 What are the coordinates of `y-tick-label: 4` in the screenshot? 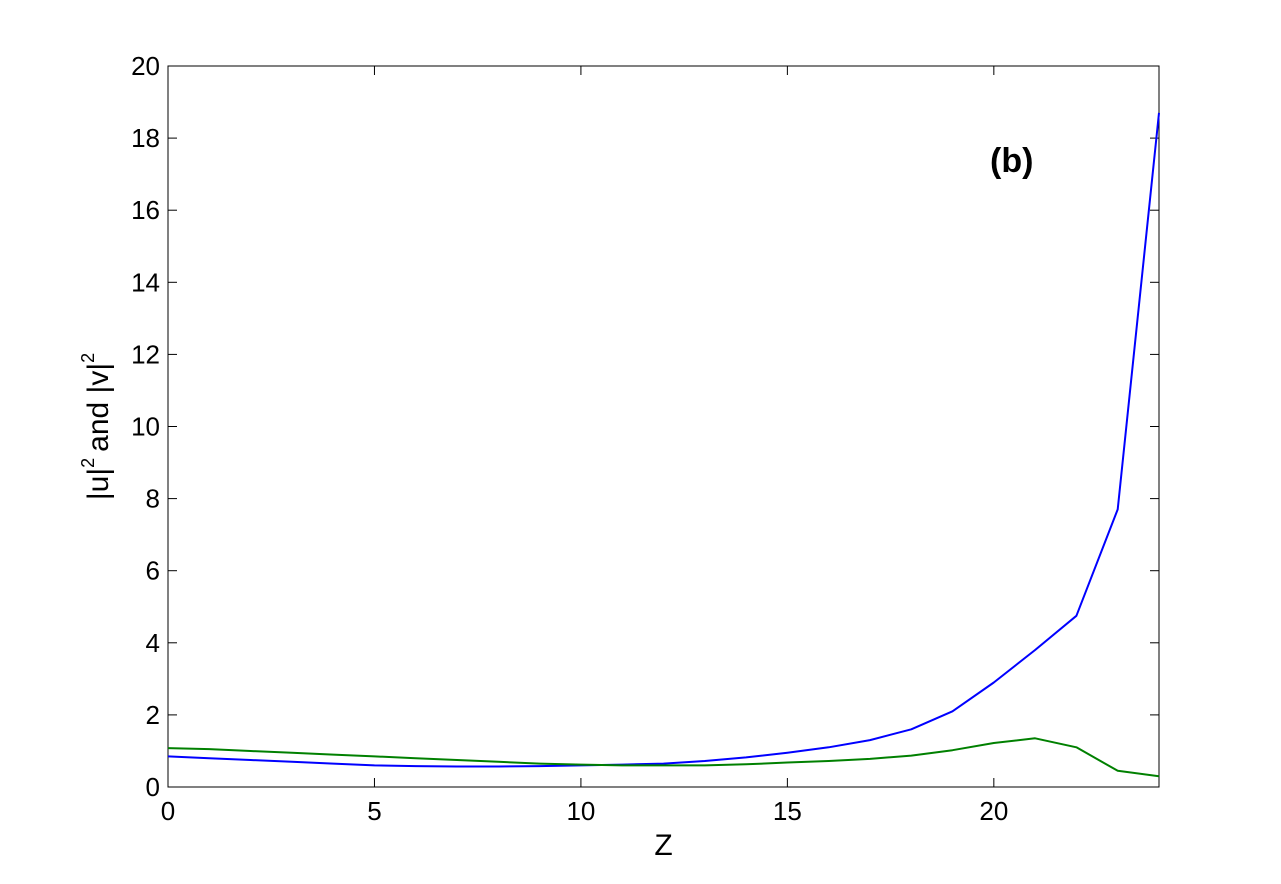 It's located at (153, 643).